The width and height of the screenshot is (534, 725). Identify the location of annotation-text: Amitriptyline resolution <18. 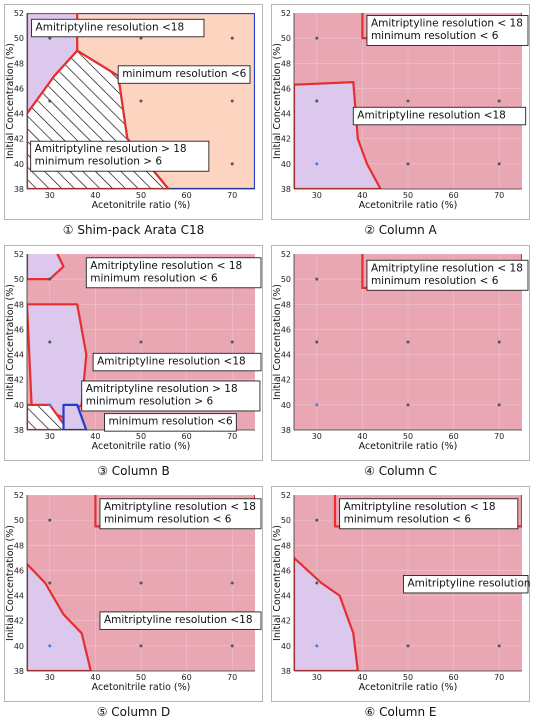
(470, 583).